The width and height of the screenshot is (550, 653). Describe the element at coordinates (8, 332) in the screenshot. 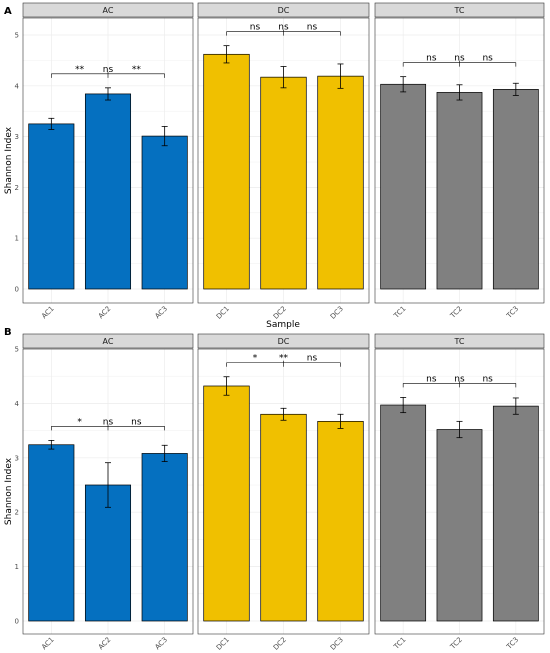

I see `panel-tag: B` at that location.